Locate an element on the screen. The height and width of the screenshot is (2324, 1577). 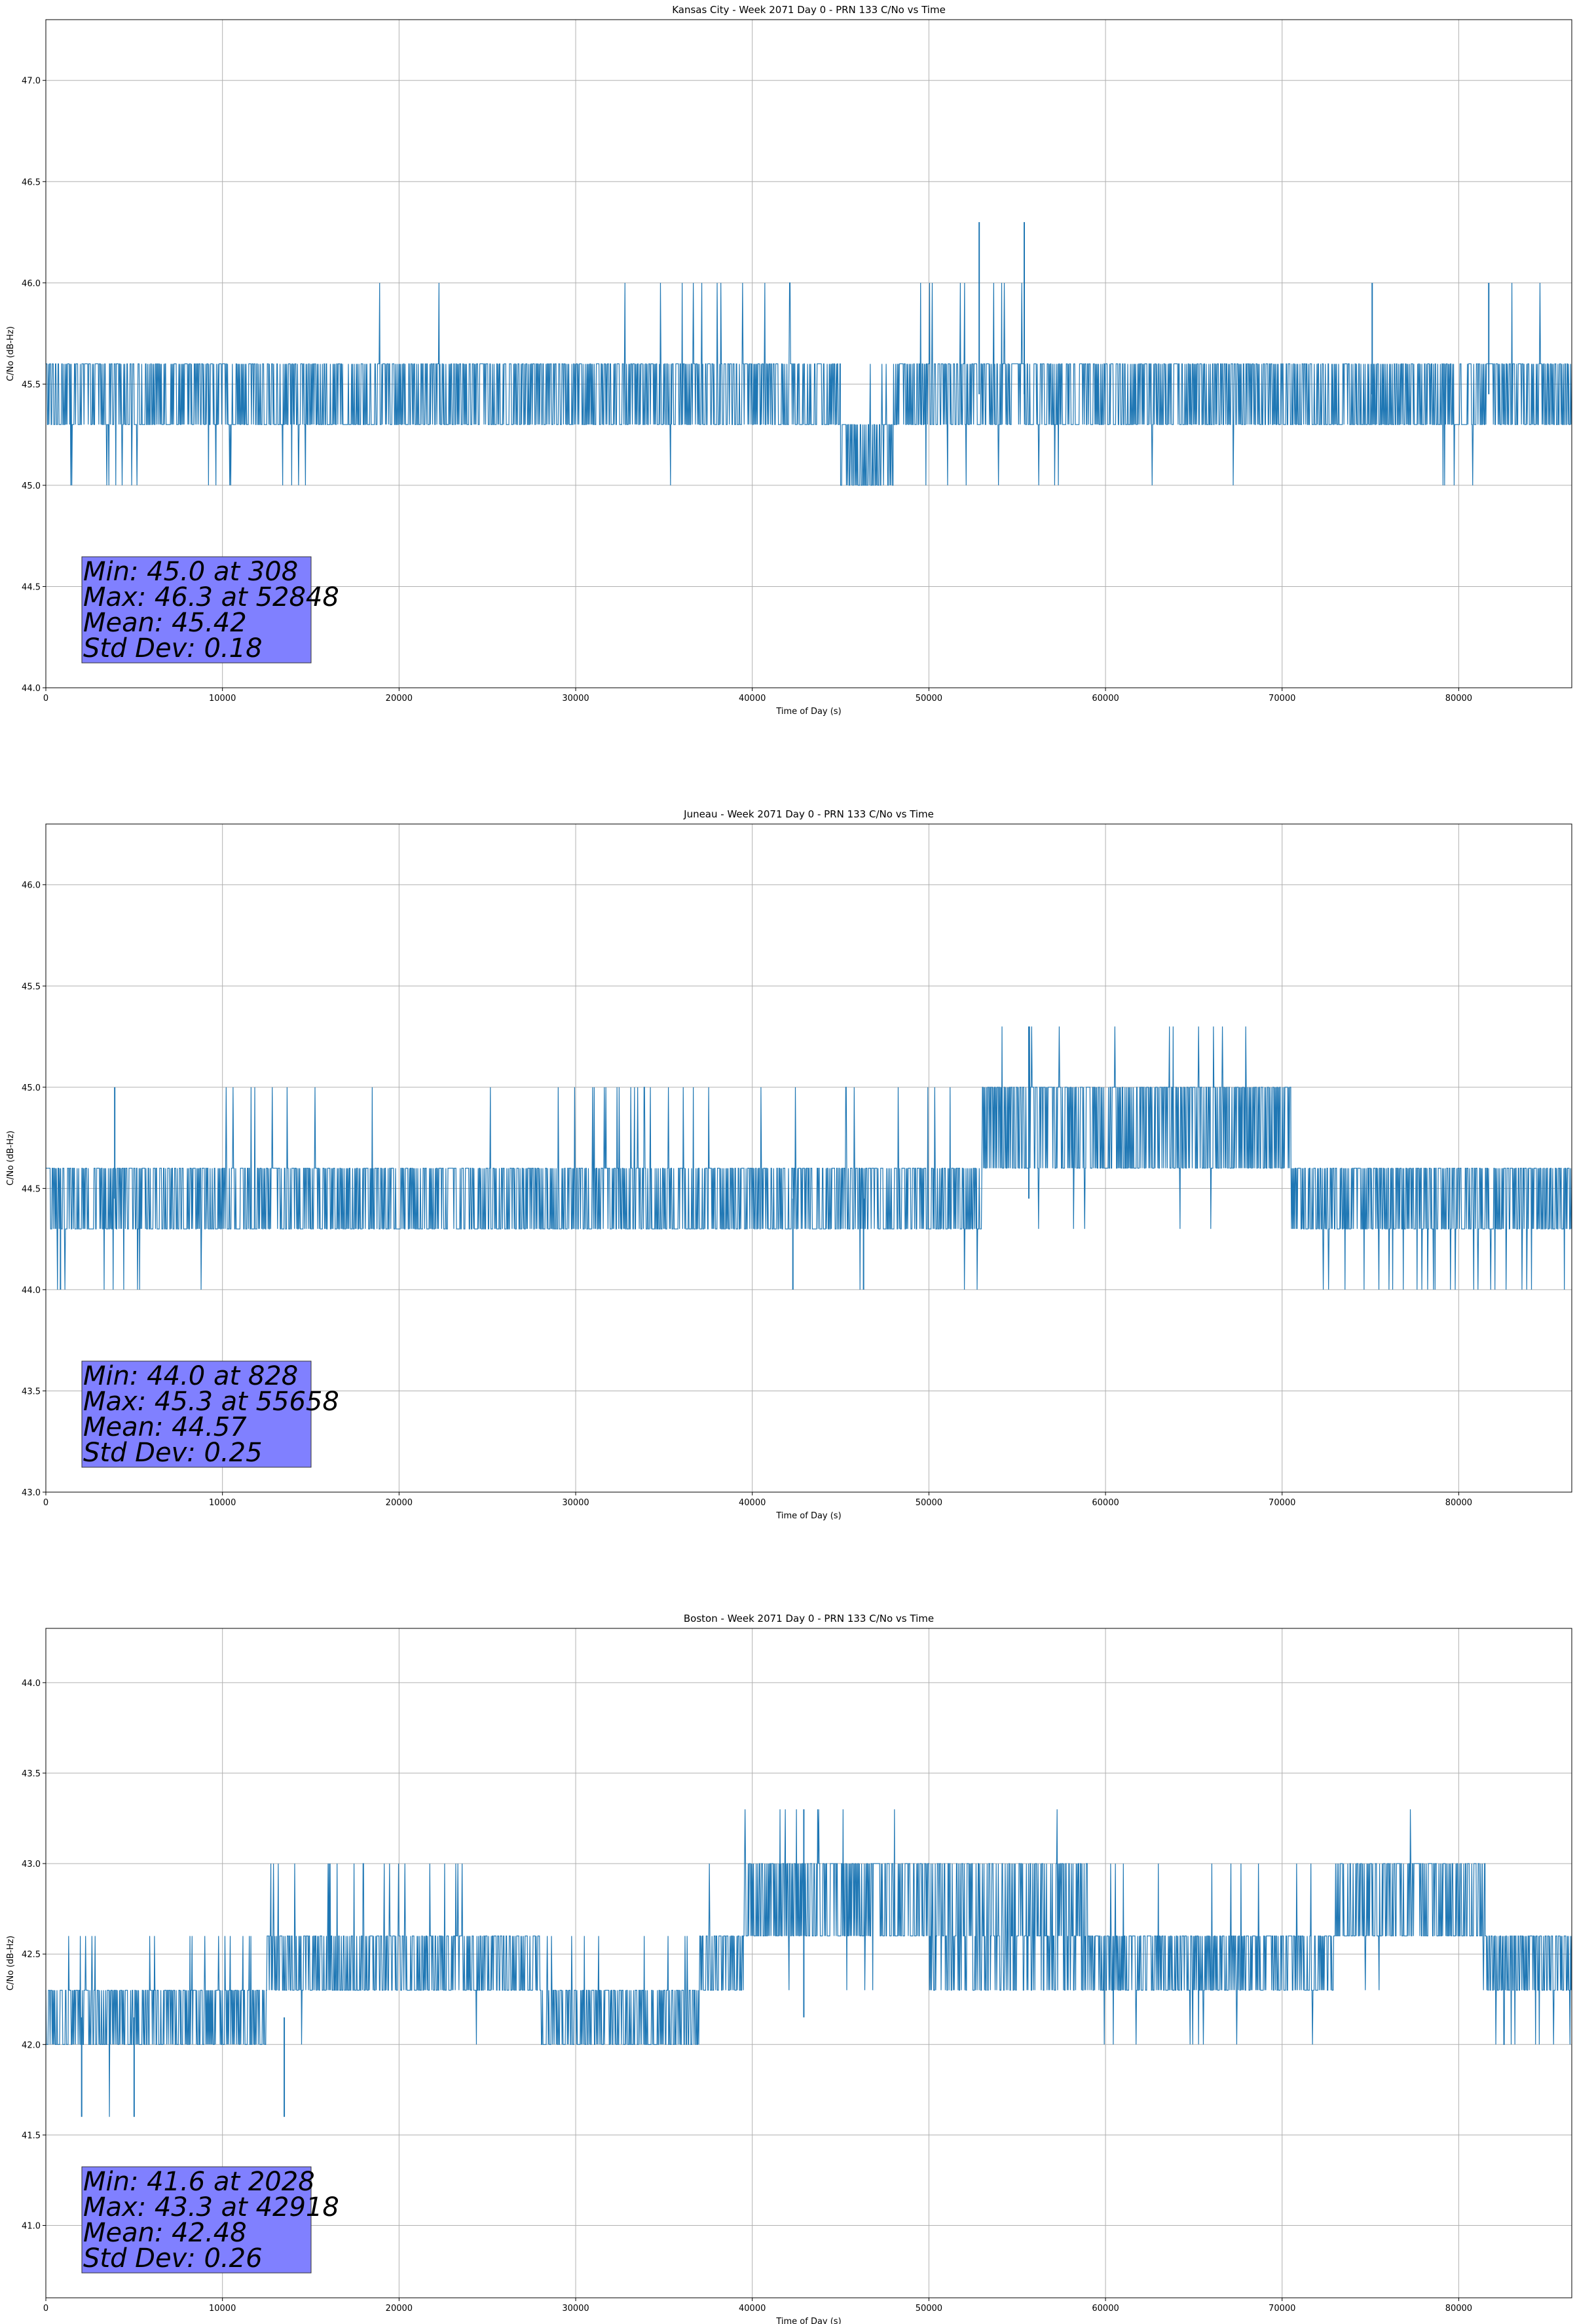
stats-mean: Mean: 42.48 is located at coordinates (165, 2233).